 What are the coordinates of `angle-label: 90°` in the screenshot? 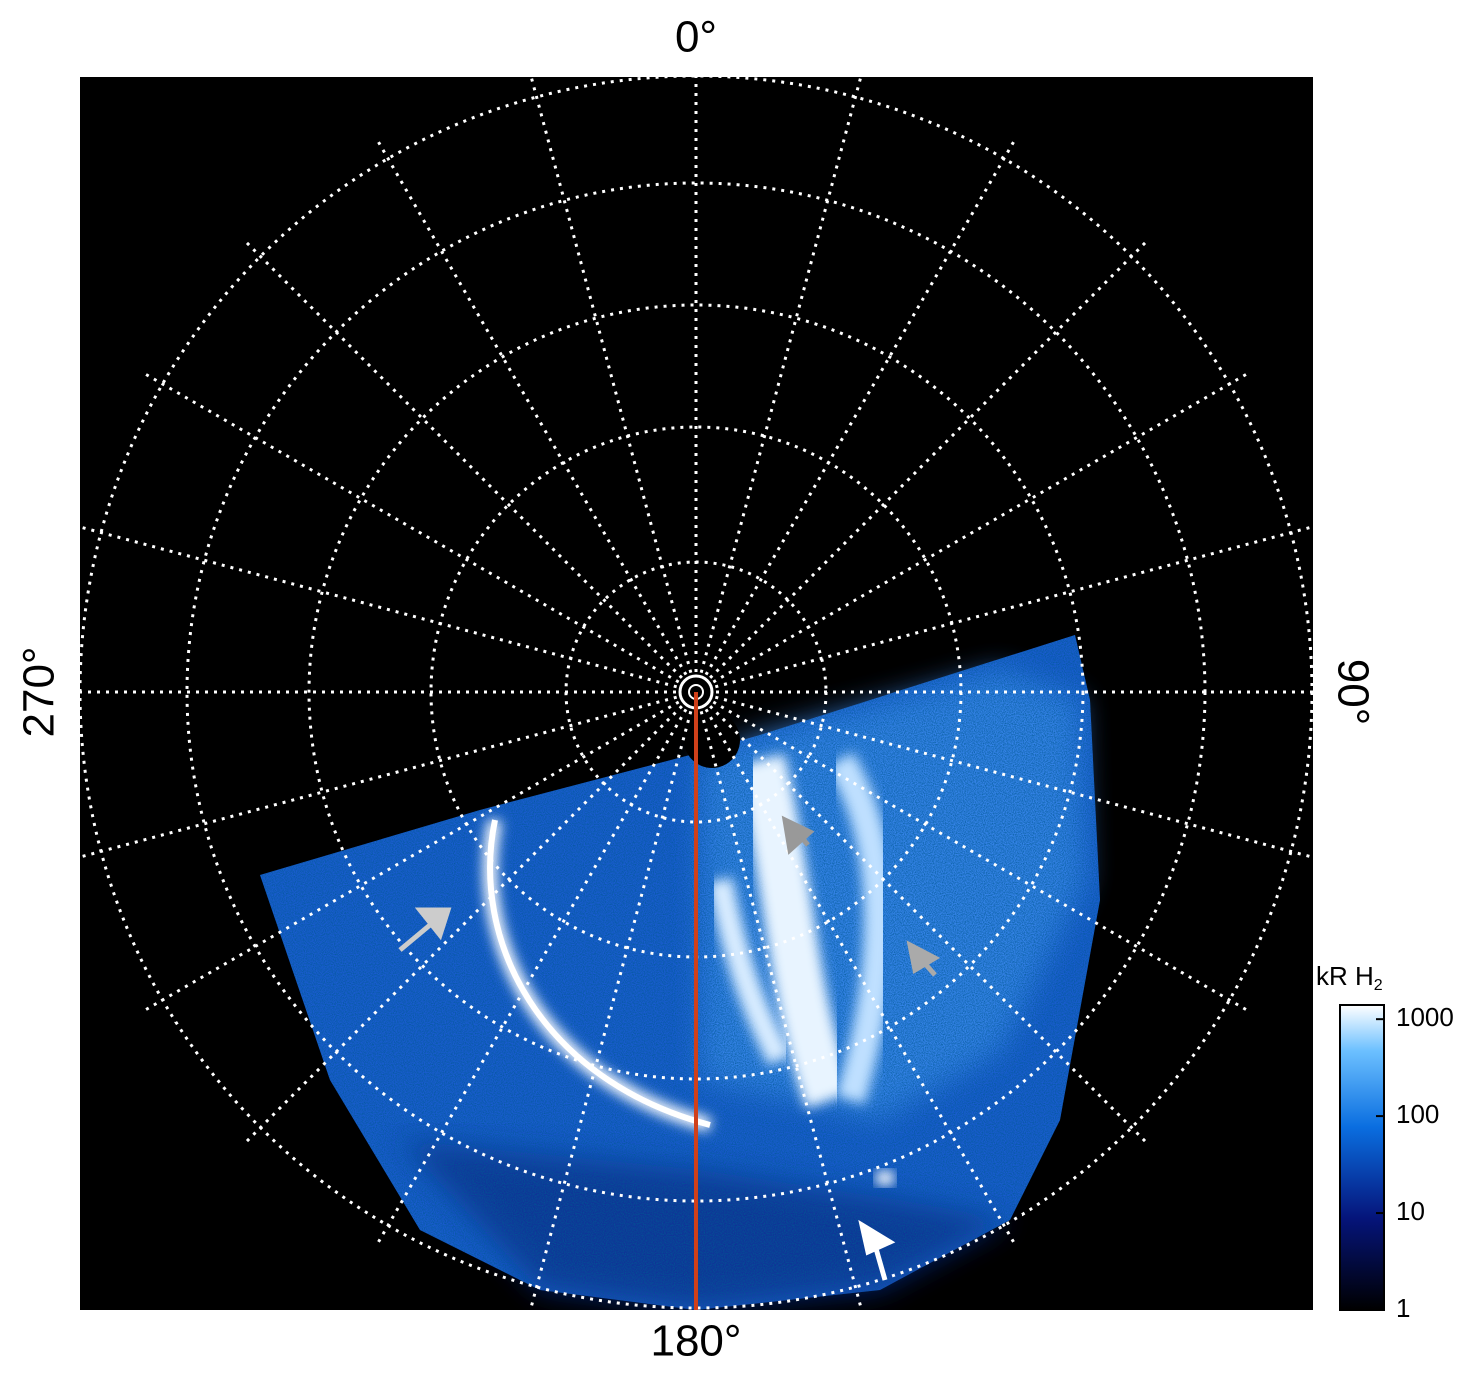 It's located at (1352, 692).